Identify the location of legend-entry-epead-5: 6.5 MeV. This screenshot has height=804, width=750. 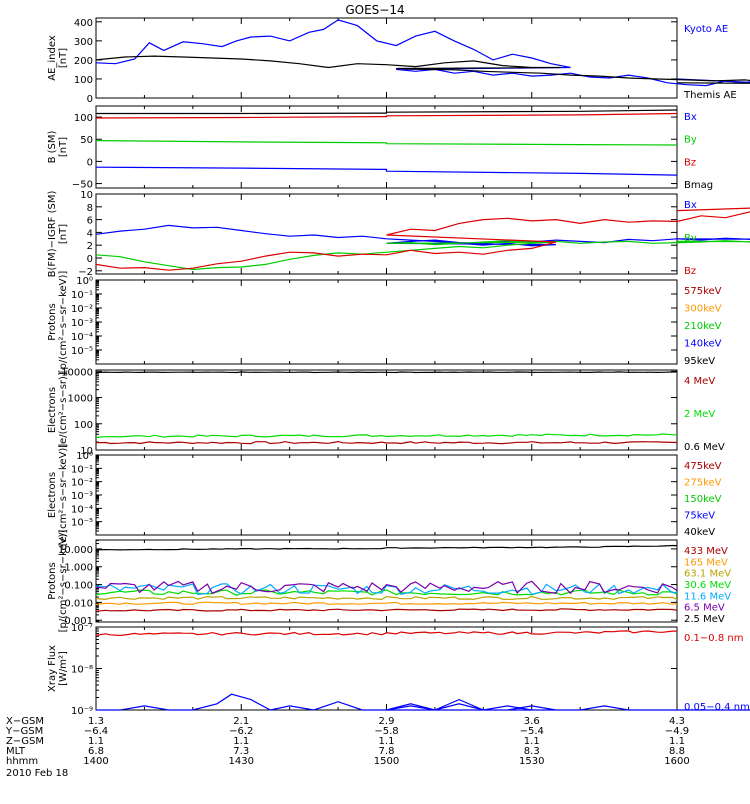
(704, 608).